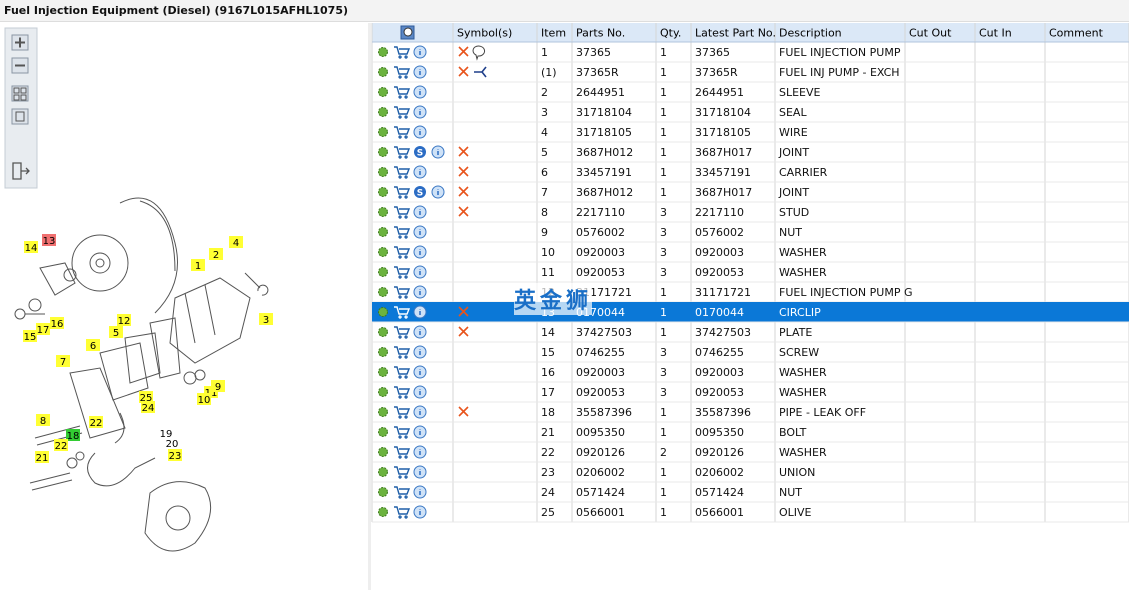 The width and height of the screenshot is (1129, 593). I want to click on fit, so click(20, 93).